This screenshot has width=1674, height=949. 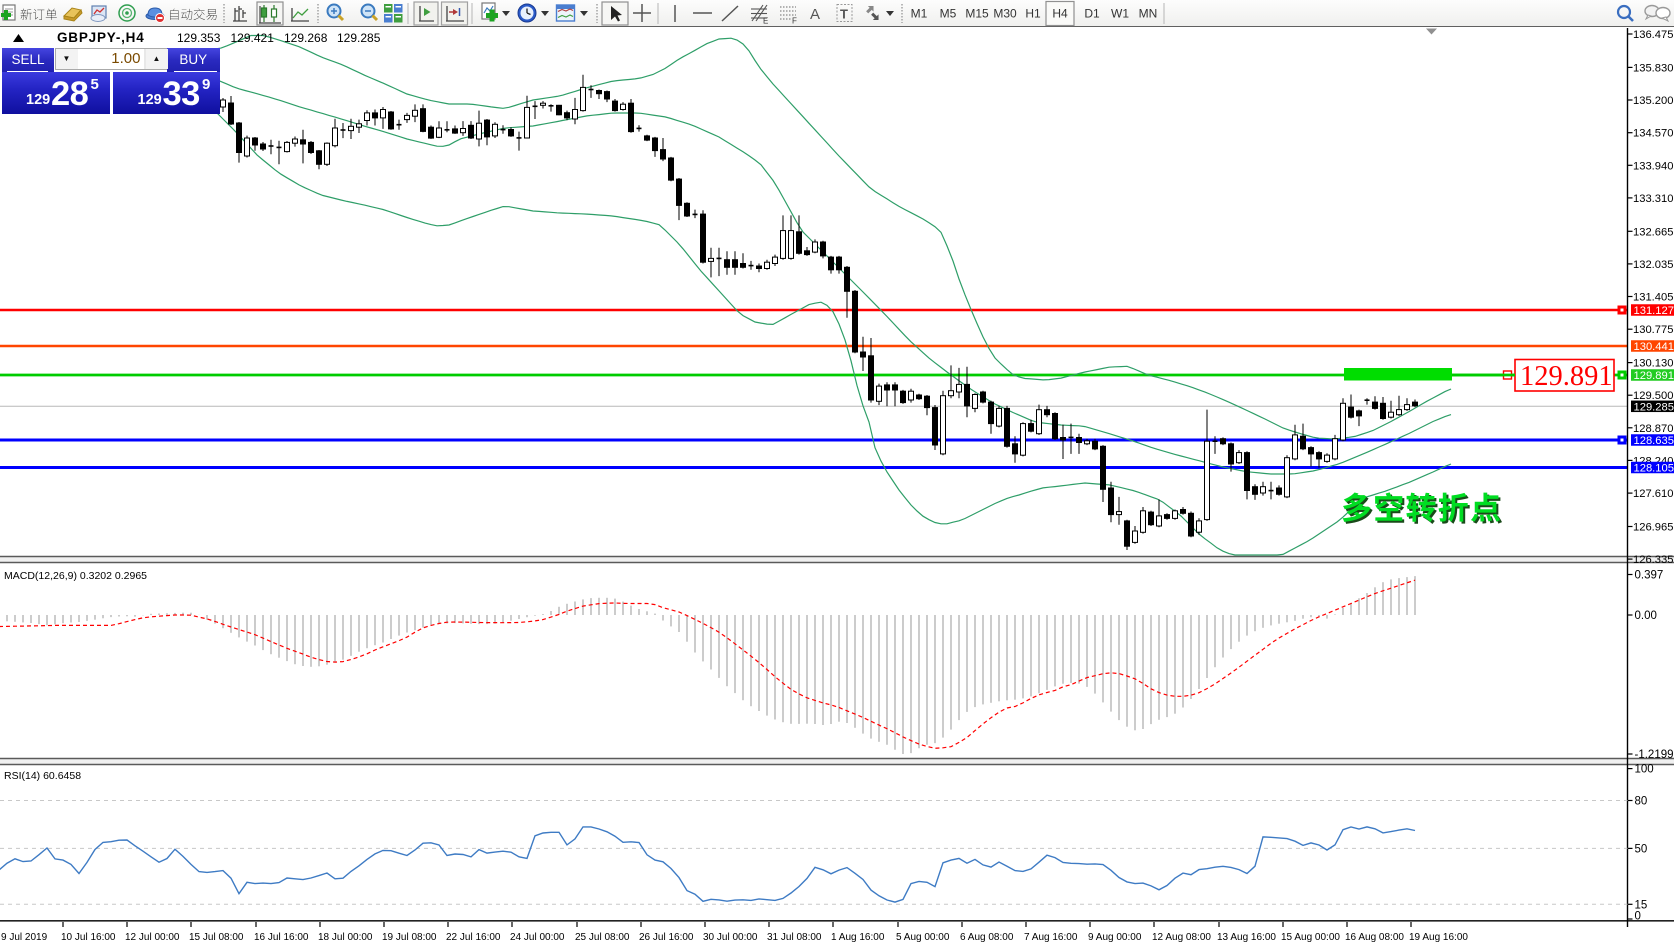 What do you see at coordinates (1148, 14) in the screenshot?
I see `svg-text: MN` at bounding box center [1148, 14].